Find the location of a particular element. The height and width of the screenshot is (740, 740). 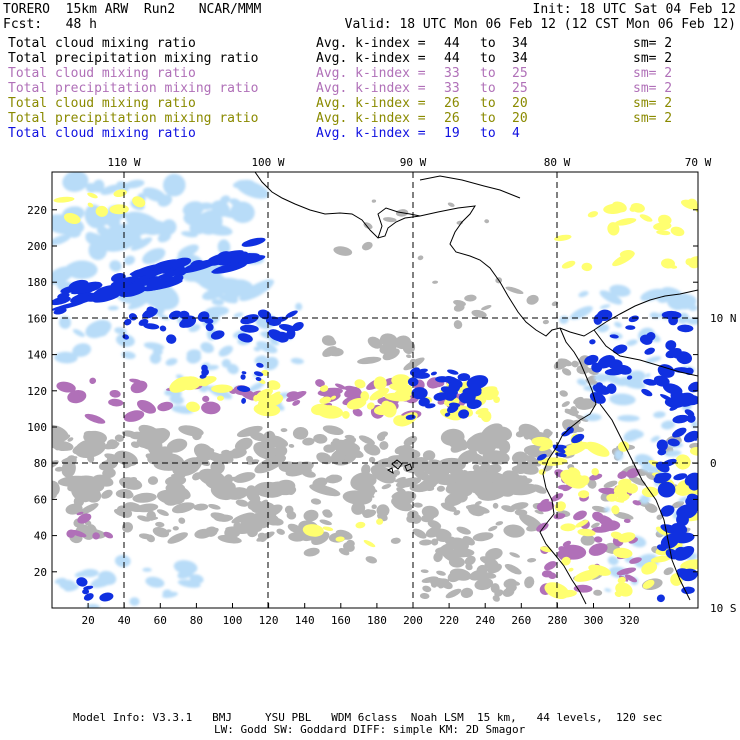

run-name: Run2 is located at coordinates (159, 9).